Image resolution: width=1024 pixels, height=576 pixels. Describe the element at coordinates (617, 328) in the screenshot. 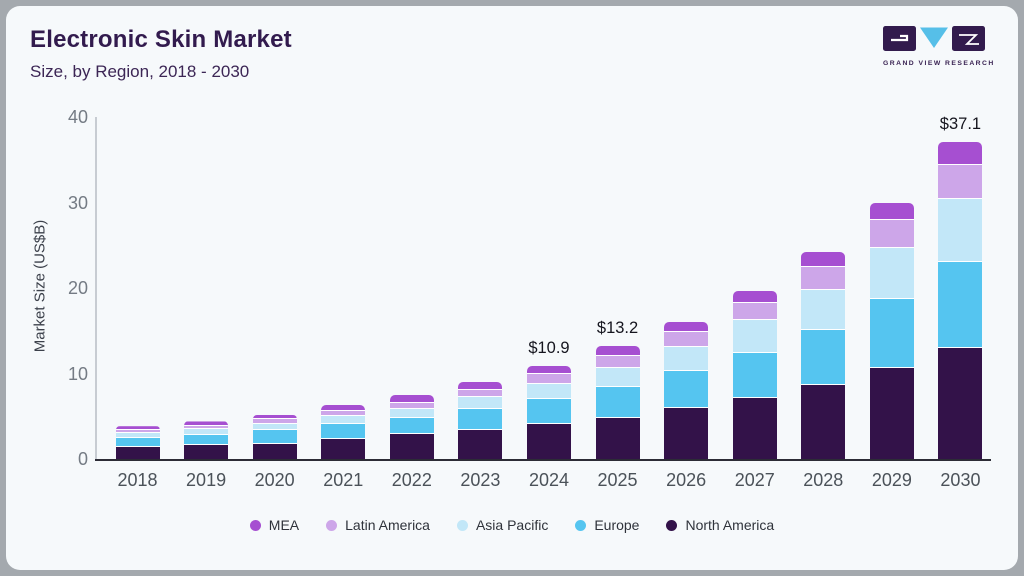

I see `total-label-2025: $13.2` at that location.